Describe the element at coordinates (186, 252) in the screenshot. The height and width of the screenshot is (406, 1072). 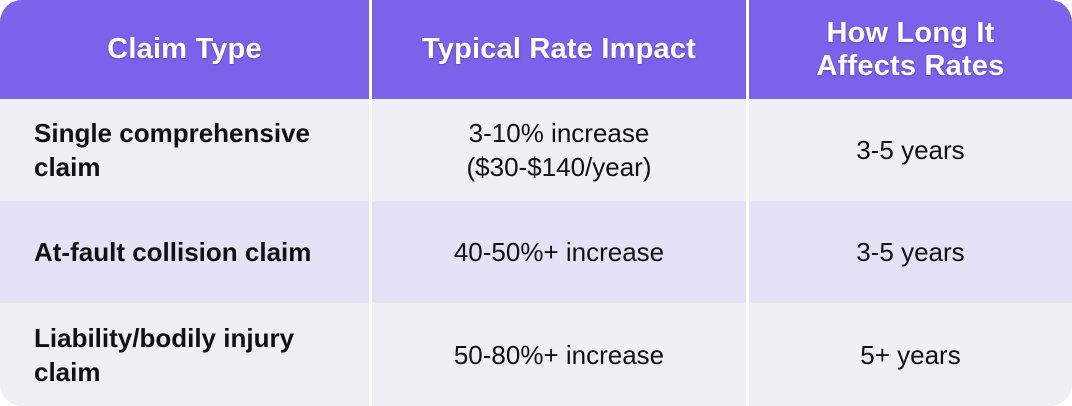
I see `cell-claim-type: At-fault collision claim` at that location.